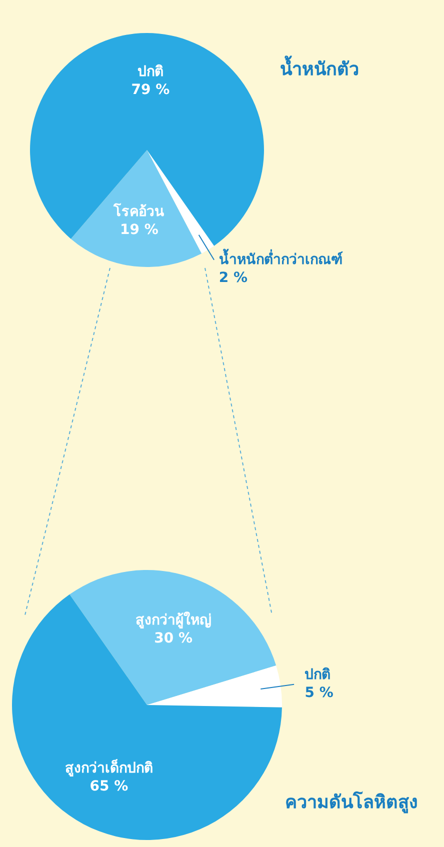  What do you see at coordinates (173, 619) in the screenshot?
I see `slice-label: สูงกว่าผู้ใหญ่` at bounding box center [173, 619].